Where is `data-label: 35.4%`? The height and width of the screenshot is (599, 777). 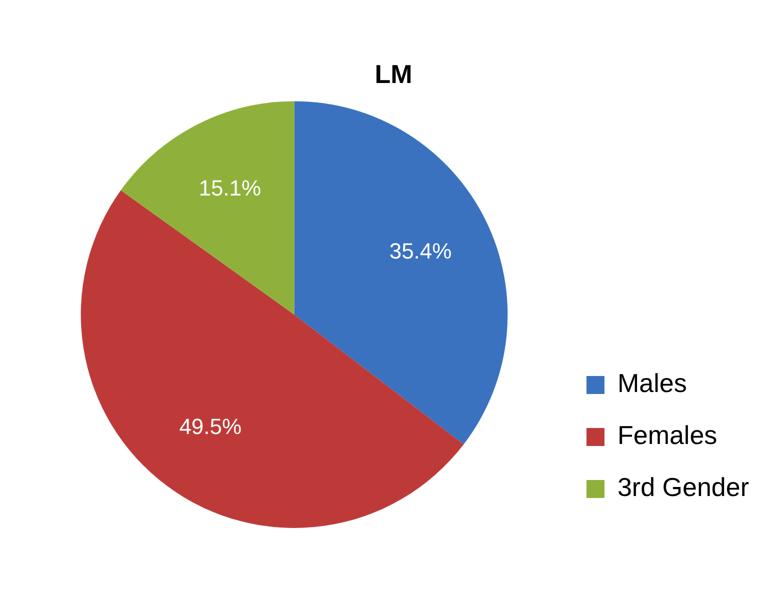 data-label: 35.4% is located at coordinates (420, 251).